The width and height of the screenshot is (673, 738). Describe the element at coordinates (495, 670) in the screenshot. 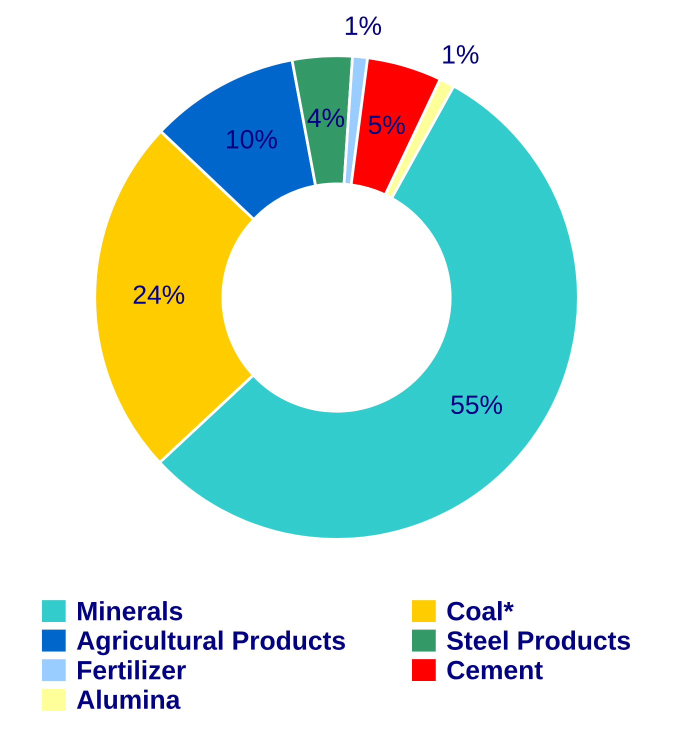

I see `legend-label: Cement` at that location.